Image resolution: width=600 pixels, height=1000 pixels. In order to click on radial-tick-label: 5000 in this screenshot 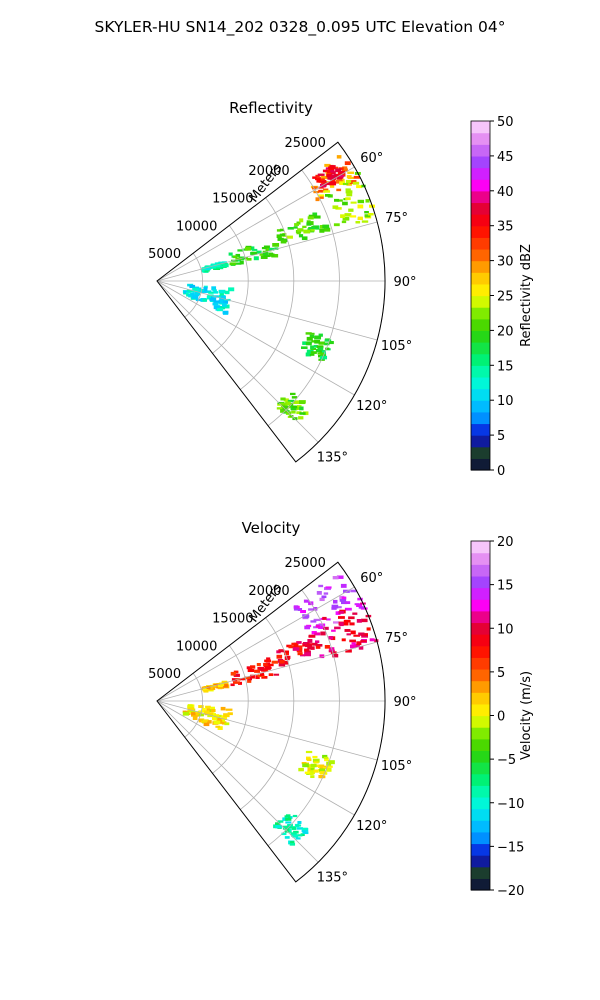, I will do `click(164, 674)`.